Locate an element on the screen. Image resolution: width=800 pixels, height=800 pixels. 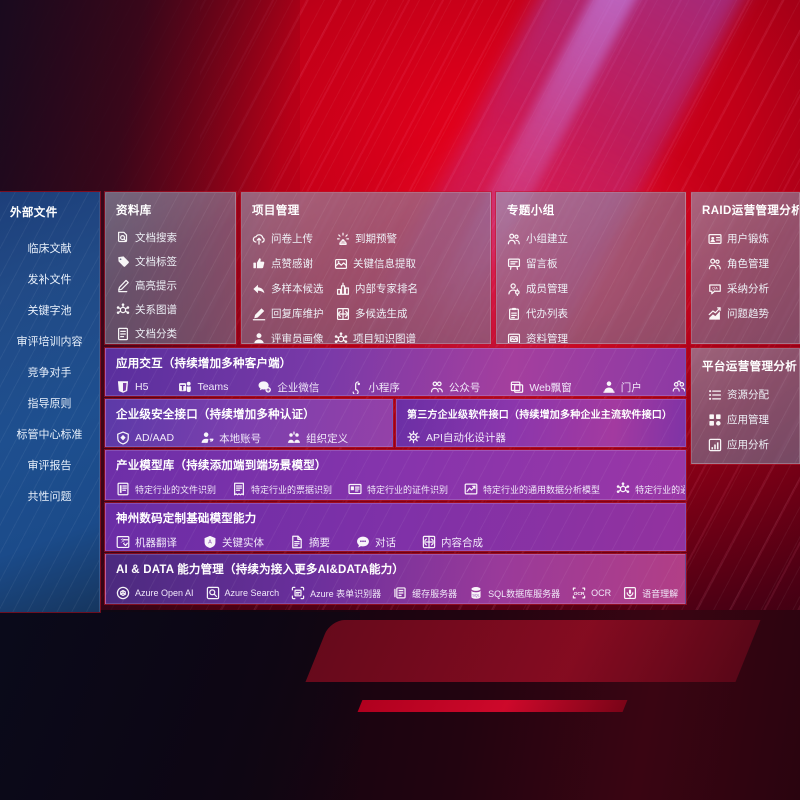
portal-person-icon is located at coordinates (609, 387).